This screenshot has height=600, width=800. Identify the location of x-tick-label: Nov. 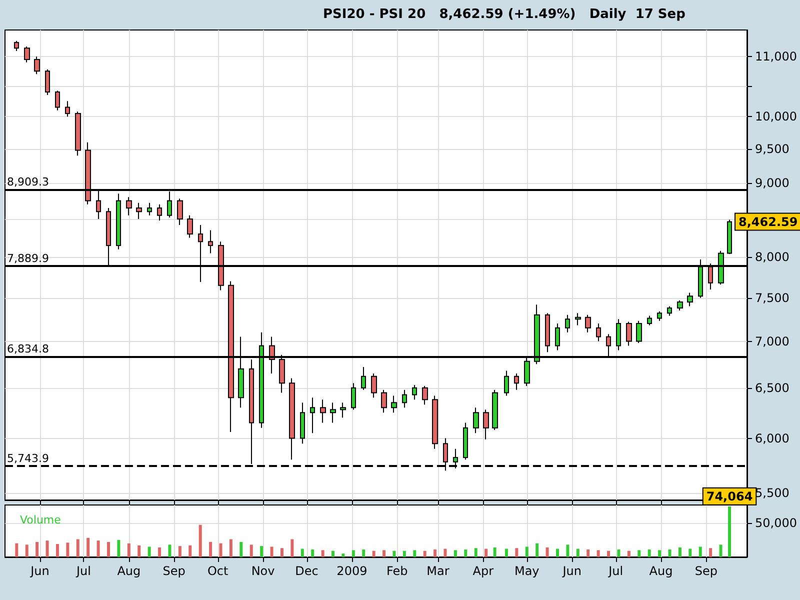
(263, 571).